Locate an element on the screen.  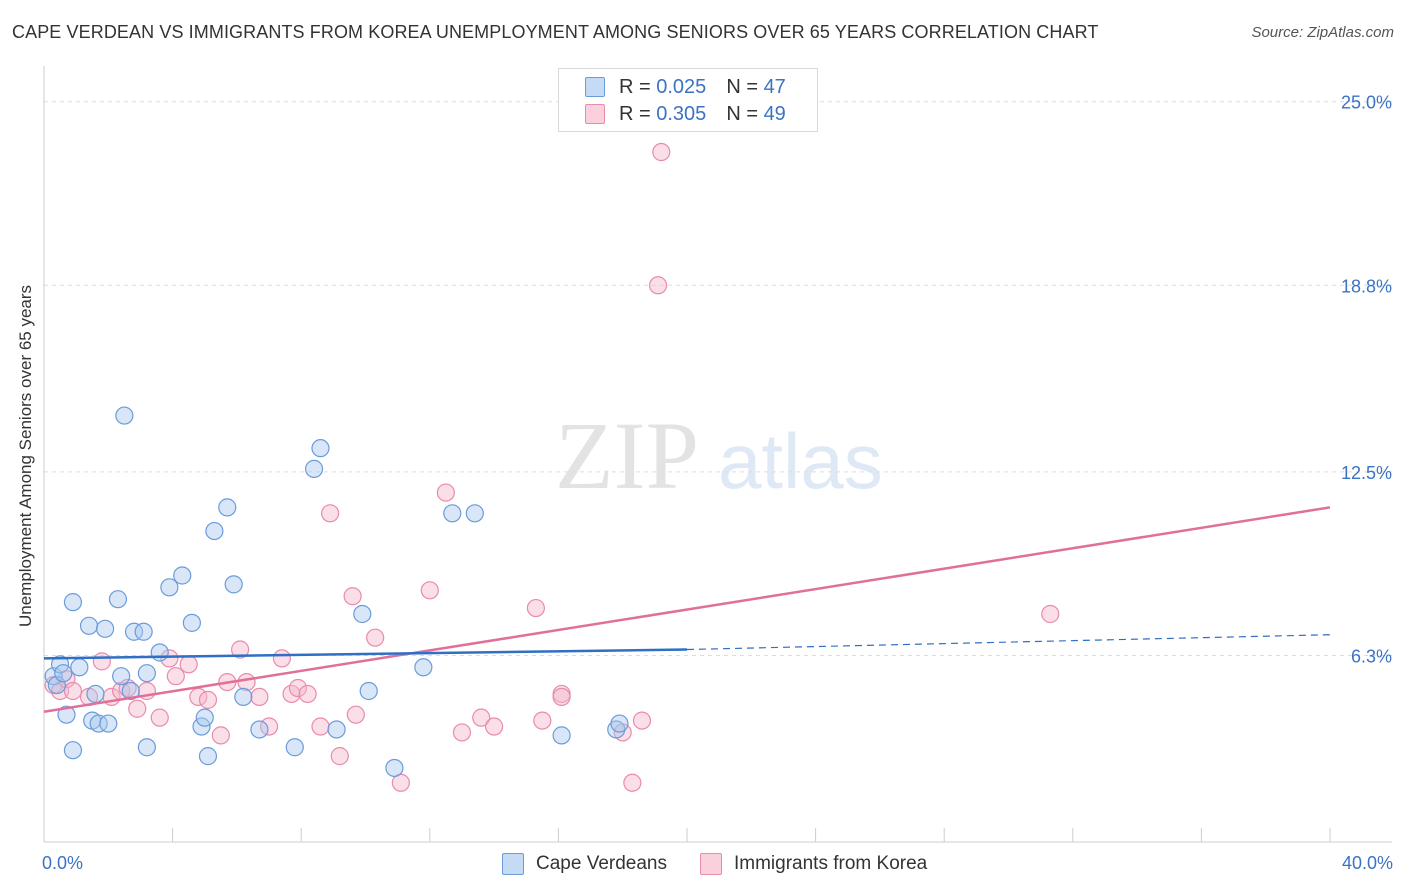
legend-row-korea: R = 0.305 N = 49 is located at coordinates (685, 114).